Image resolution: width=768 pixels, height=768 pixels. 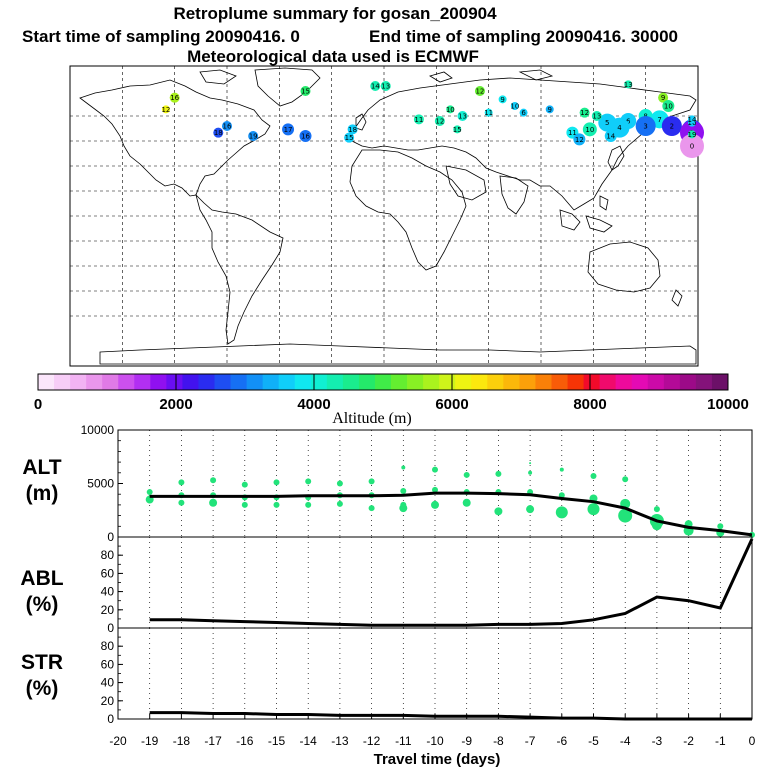 I want to click on x-tick-label: -20, so click(x=118, y=741).